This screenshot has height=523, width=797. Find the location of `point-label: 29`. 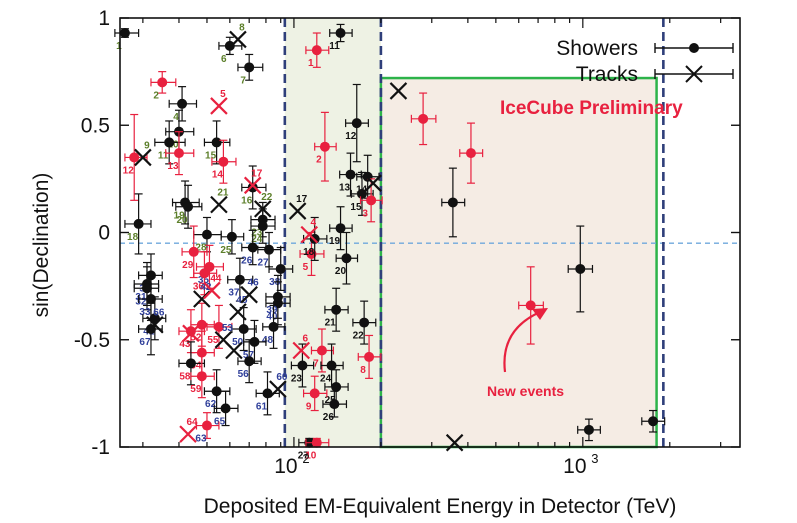

point-label: 29 is located at coordinates (188, 265).